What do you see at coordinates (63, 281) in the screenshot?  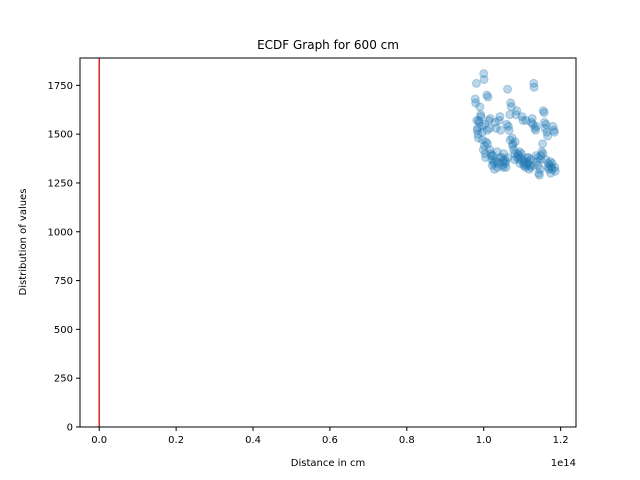 I see `y-tick-label-3: 750` at bounding box center [63, 281].